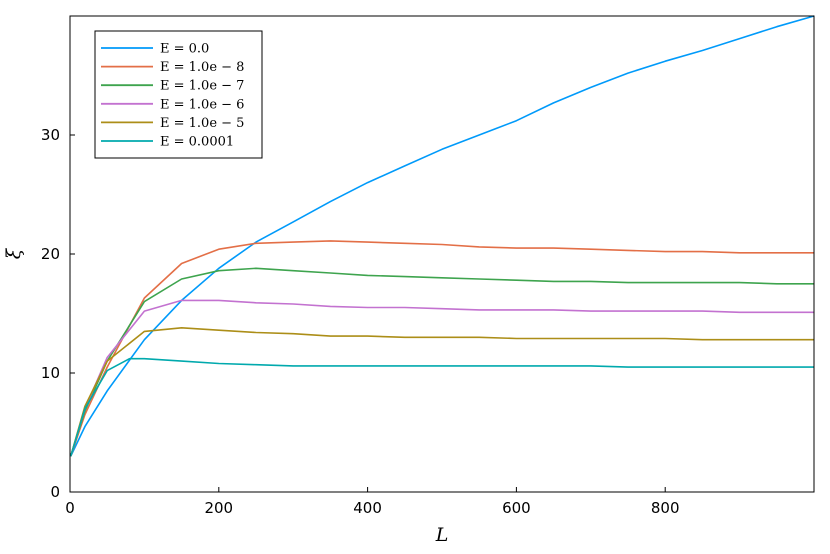  What do you see at coordinates (665, 508) in the screenshot?
I see `x-tick-label: 800` at bounding box center [665, 508].